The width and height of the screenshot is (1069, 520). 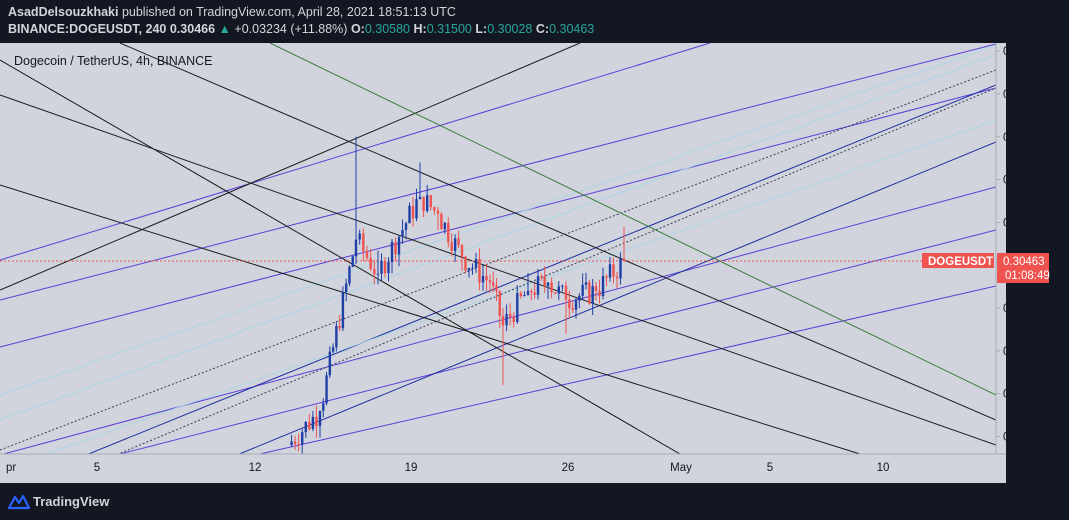 What do you see at coordinates (1024, 223) in the screenshot?
I see `y-tick-label: 0.35000` at bounding box center [1024, 223].